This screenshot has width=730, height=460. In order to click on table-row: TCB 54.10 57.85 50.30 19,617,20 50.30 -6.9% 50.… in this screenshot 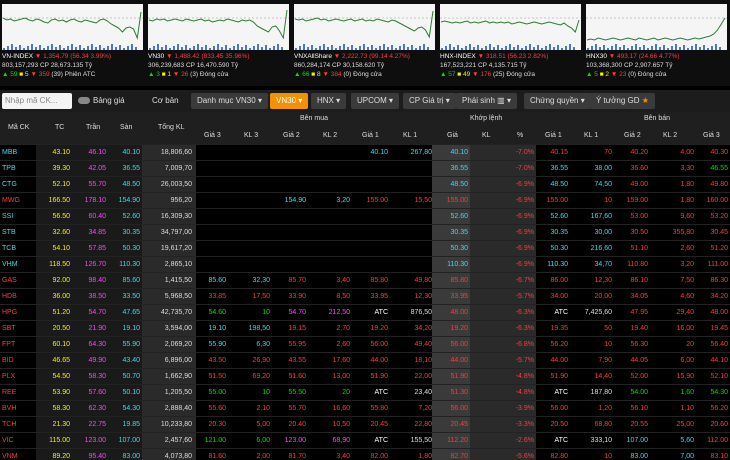, I will do `click(365, 248)`.